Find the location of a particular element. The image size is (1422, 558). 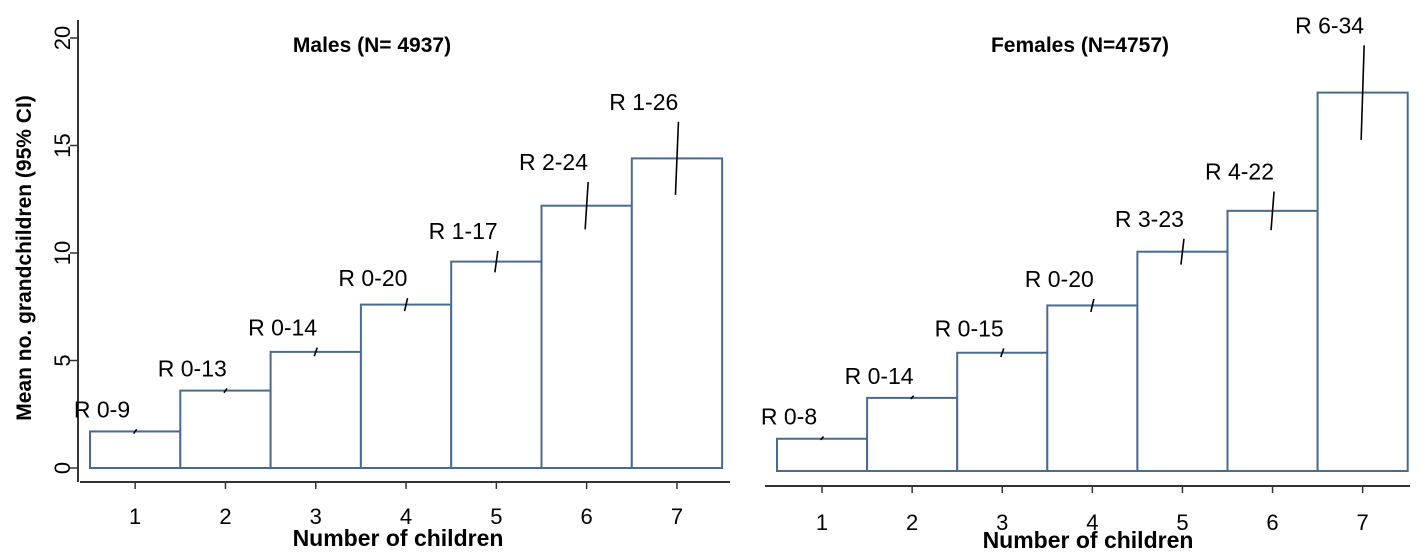

males-range-label-1: R 0-9 is located at coordinates (102, 409).